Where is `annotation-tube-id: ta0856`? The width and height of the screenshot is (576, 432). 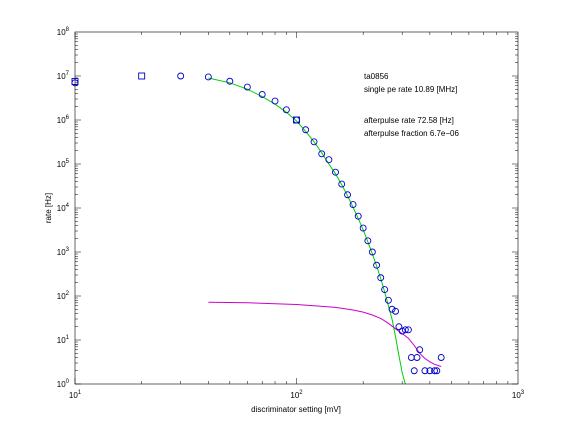 annotation-tube-id: ta0856 is located at coordinates (376, 76).